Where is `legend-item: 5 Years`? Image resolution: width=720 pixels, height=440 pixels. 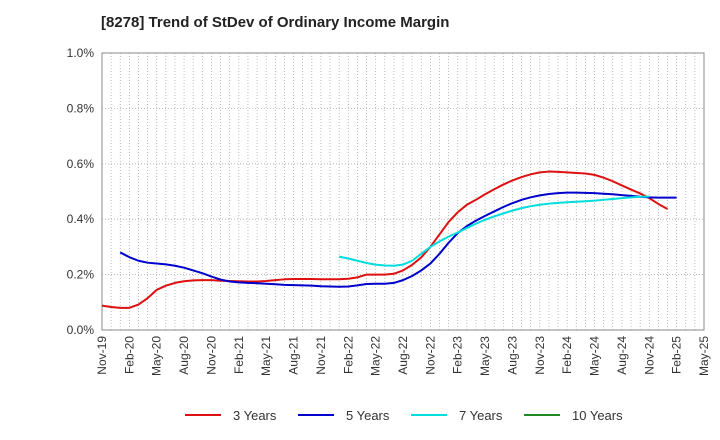
legend-item: 5 Years is located at coordinates (343, 415).